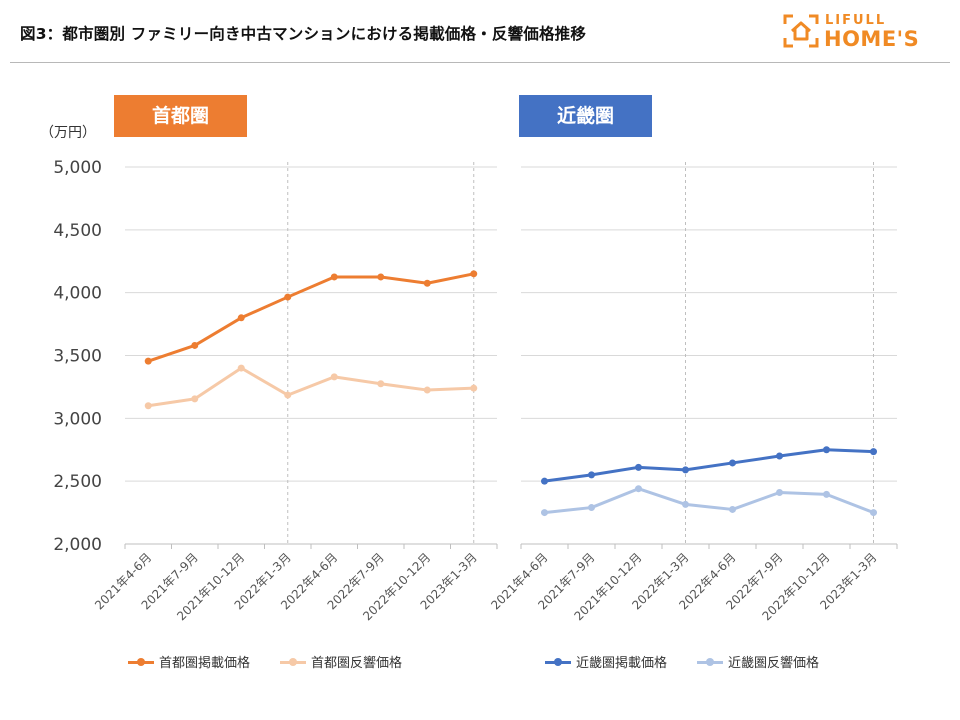 Image resolution: width=960 pixels, height=720 pixels. I want to click on logo-text-lifull: LIFULL, so click(856, 20).